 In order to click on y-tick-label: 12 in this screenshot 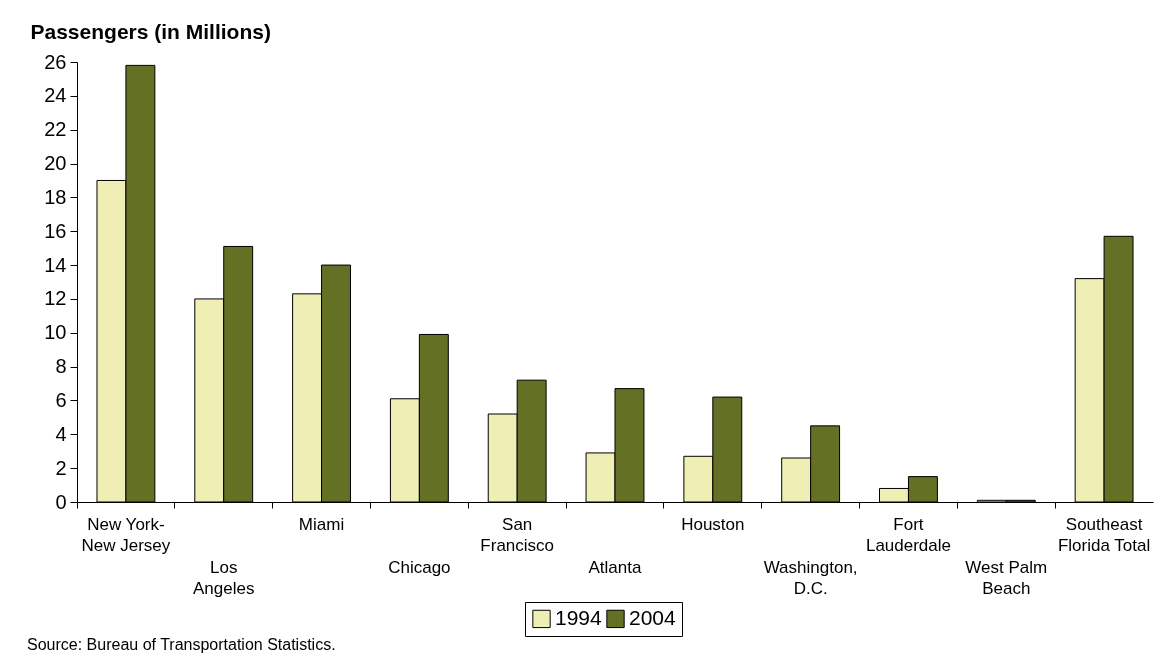, I will do `click(55, 298)`.